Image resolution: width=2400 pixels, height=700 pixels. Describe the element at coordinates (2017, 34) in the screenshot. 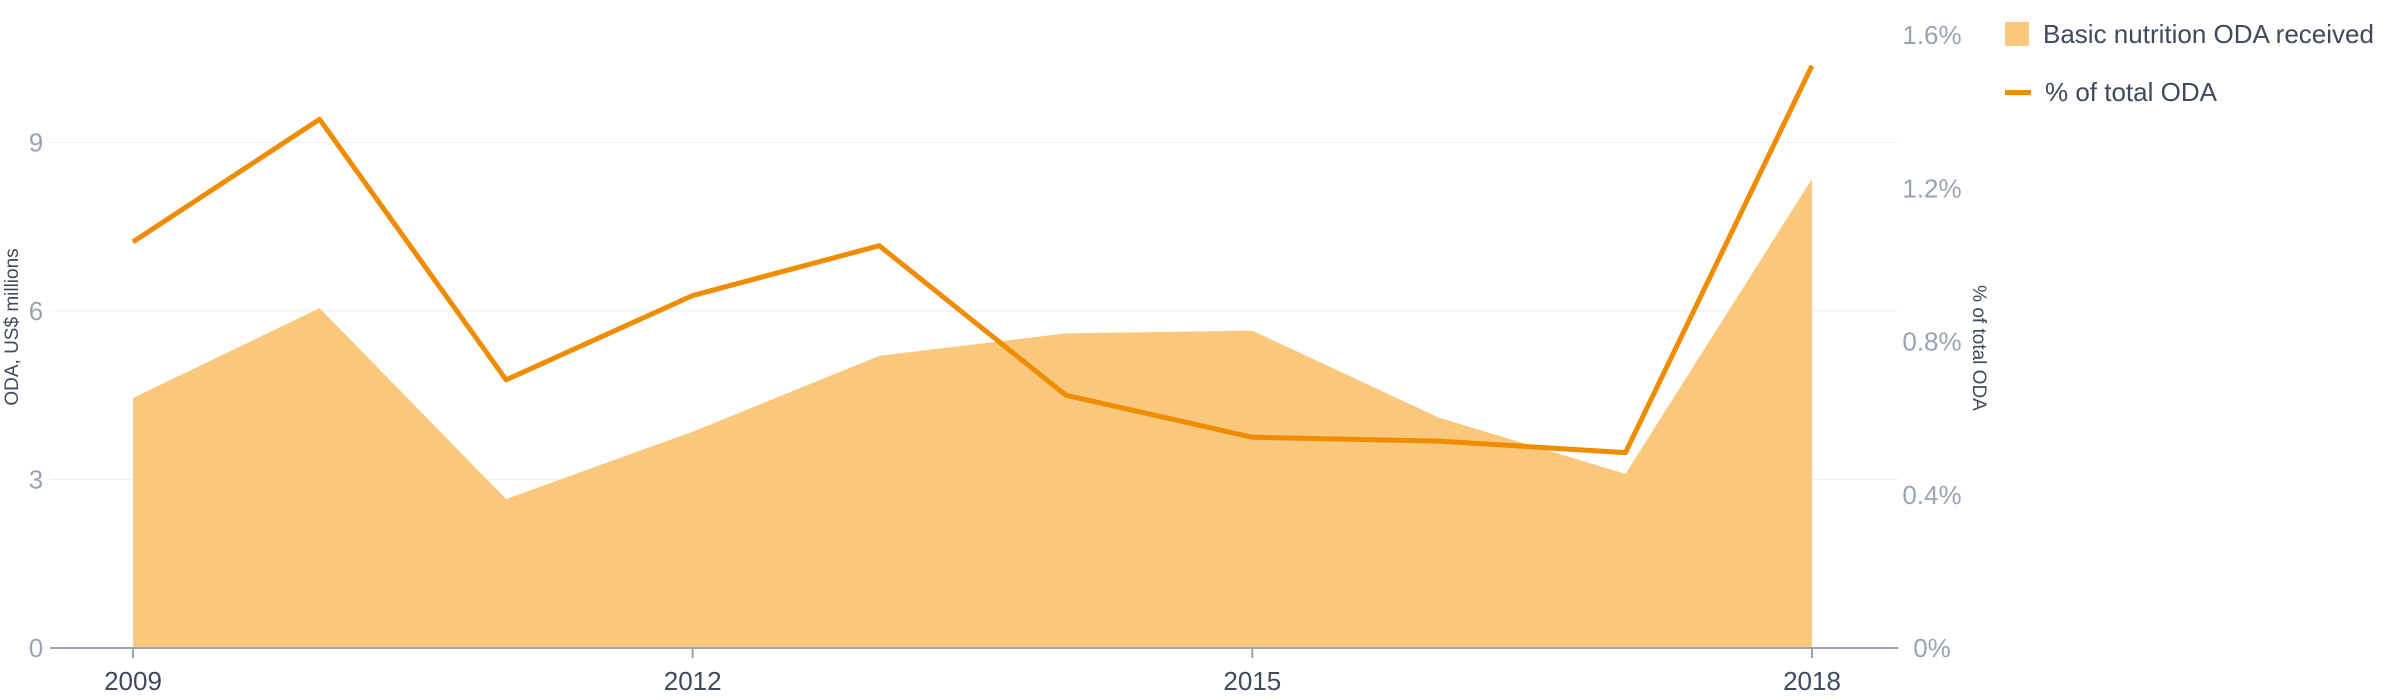

I see `legend-swatch-area` at that location.